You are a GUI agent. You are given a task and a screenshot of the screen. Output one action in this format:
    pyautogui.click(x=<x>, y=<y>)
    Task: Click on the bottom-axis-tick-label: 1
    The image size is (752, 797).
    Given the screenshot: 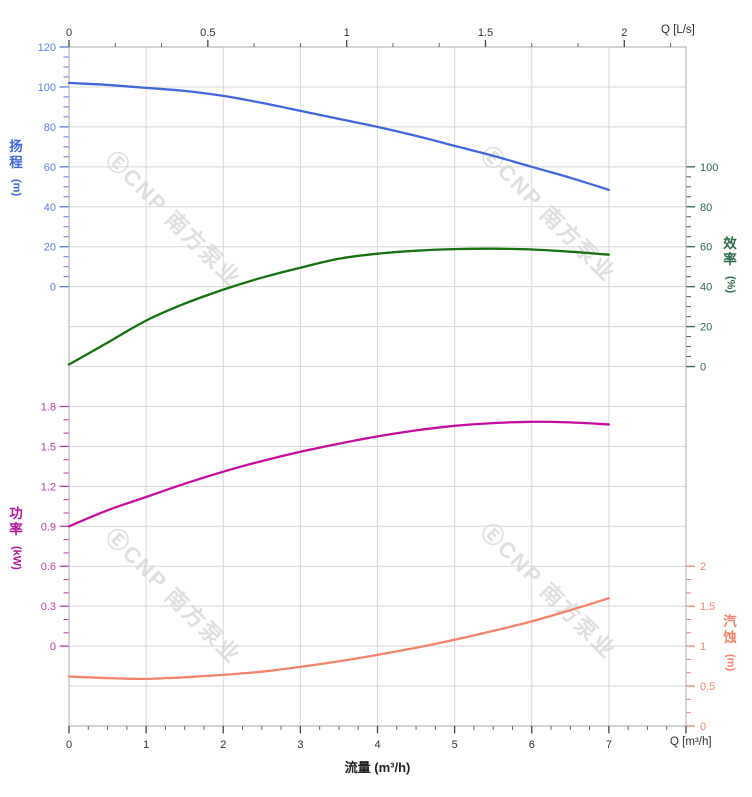 What is the action you would take?
    pyautogui.click(x=146, y=745)
    